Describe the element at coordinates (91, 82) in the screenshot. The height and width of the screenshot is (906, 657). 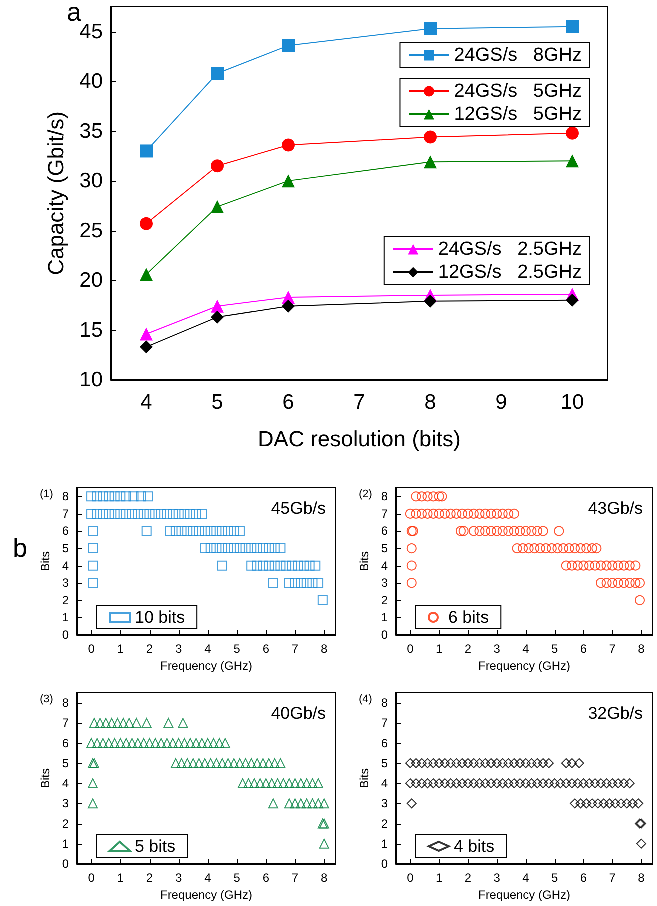
I see `y-tick-label: 40` at that location.